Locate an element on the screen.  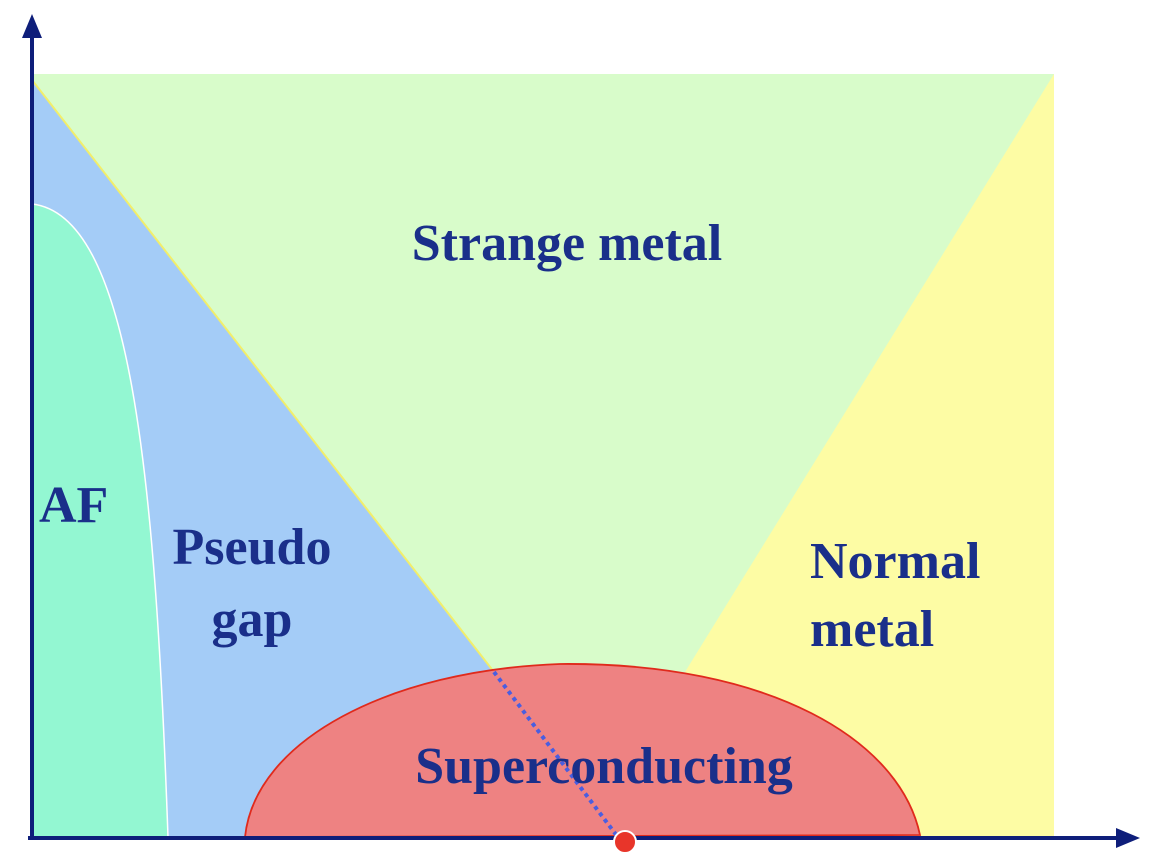
strange-metal-label: Strange metal is located at coordinates (567, 243).